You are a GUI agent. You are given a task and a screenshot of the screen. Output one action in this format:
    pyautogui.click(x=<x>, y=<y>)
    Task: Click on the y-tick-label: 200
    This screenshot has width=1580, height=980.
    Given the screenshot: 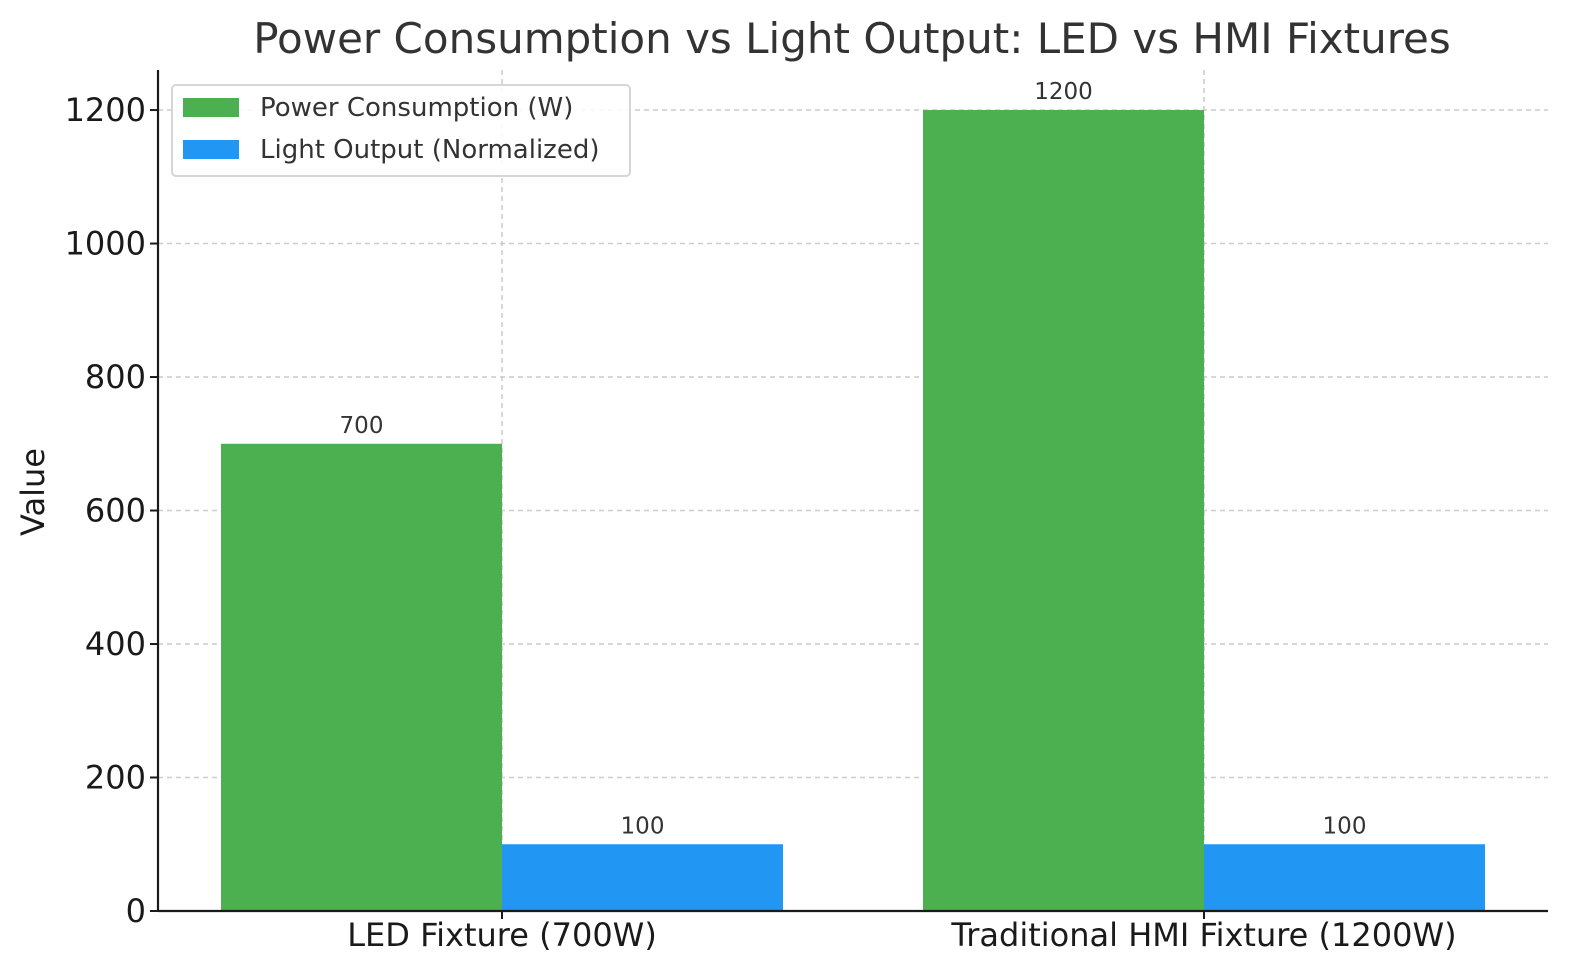 What is the action you would take?
    pyautogui.click(x=115, y=778)
    